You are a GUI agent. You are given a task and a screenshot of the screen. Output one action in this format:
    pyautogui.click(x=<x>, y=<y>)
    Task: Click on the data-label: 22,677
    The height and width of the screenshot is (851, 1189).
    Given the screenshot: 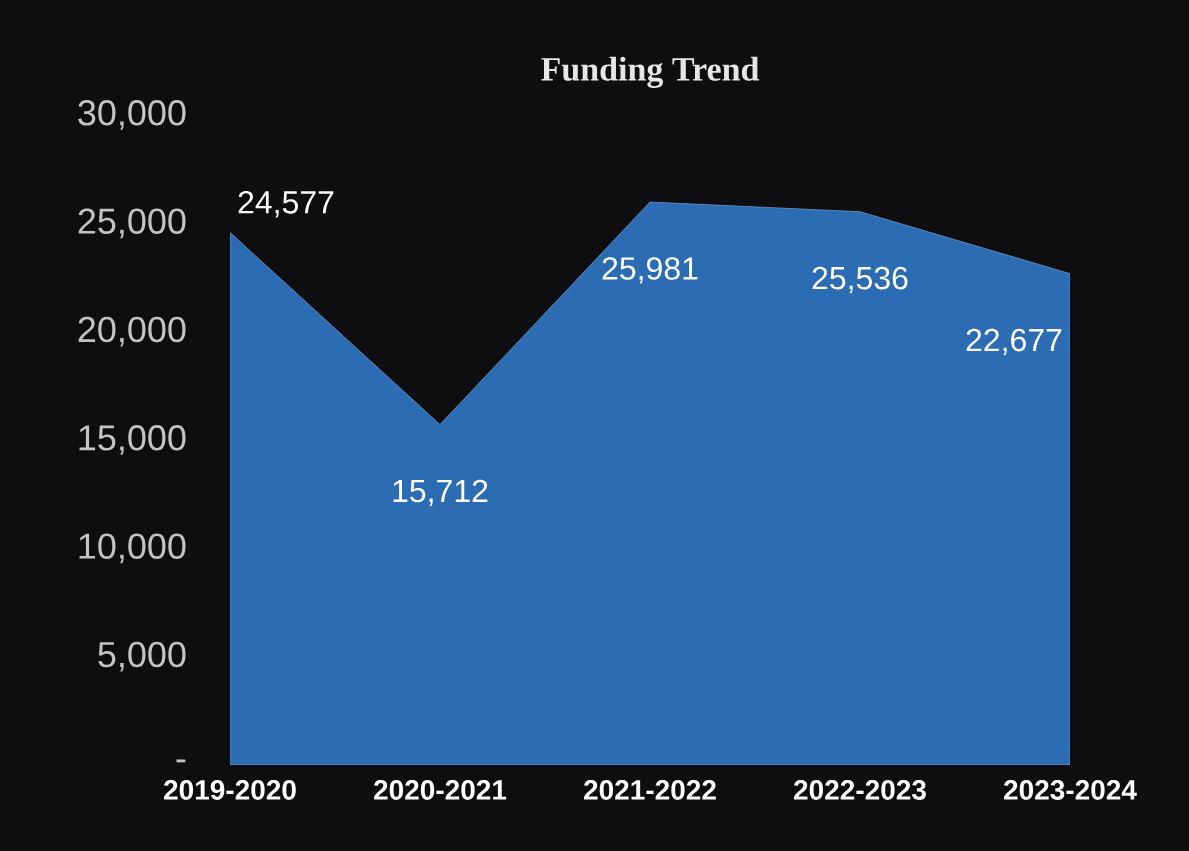 What is the action you would take?
    pyautogui.click(x=1014, y=342)
    